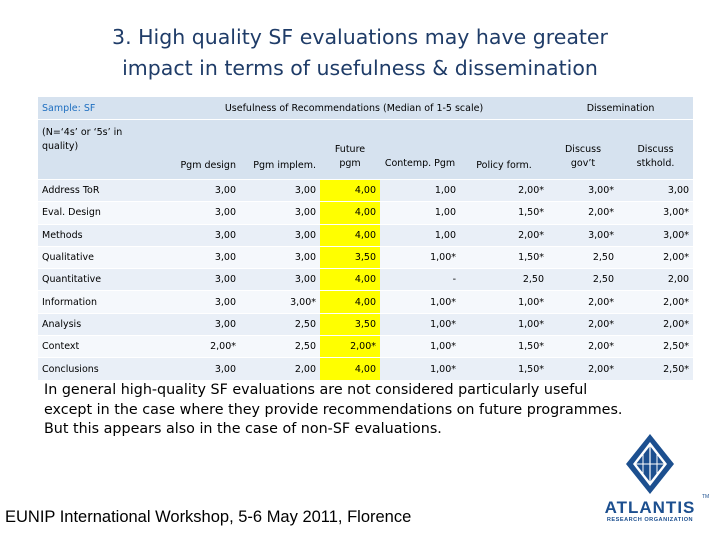 This screenshot has width=720, height=540. Describe the element at coordinates (99, 257) in the screenshot. I see `row-label: Qualitative` at that location.